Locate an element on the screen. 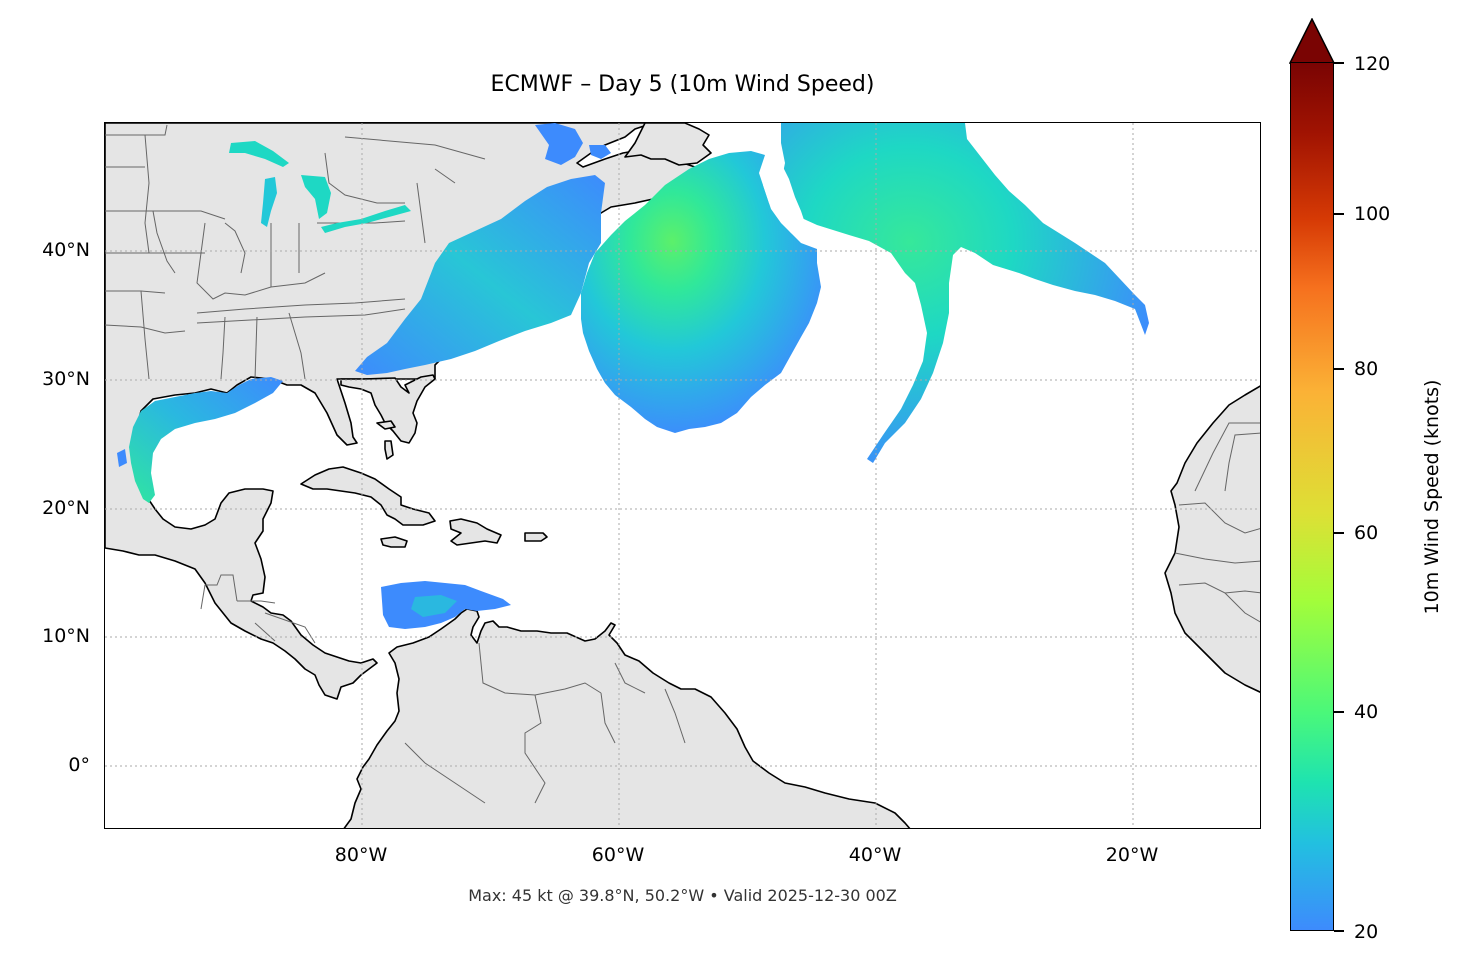 Image resolution: width=1466 pixels, height=969 pixels. wind-gulf-of-mexico-w is located at coordinates (122, 458).